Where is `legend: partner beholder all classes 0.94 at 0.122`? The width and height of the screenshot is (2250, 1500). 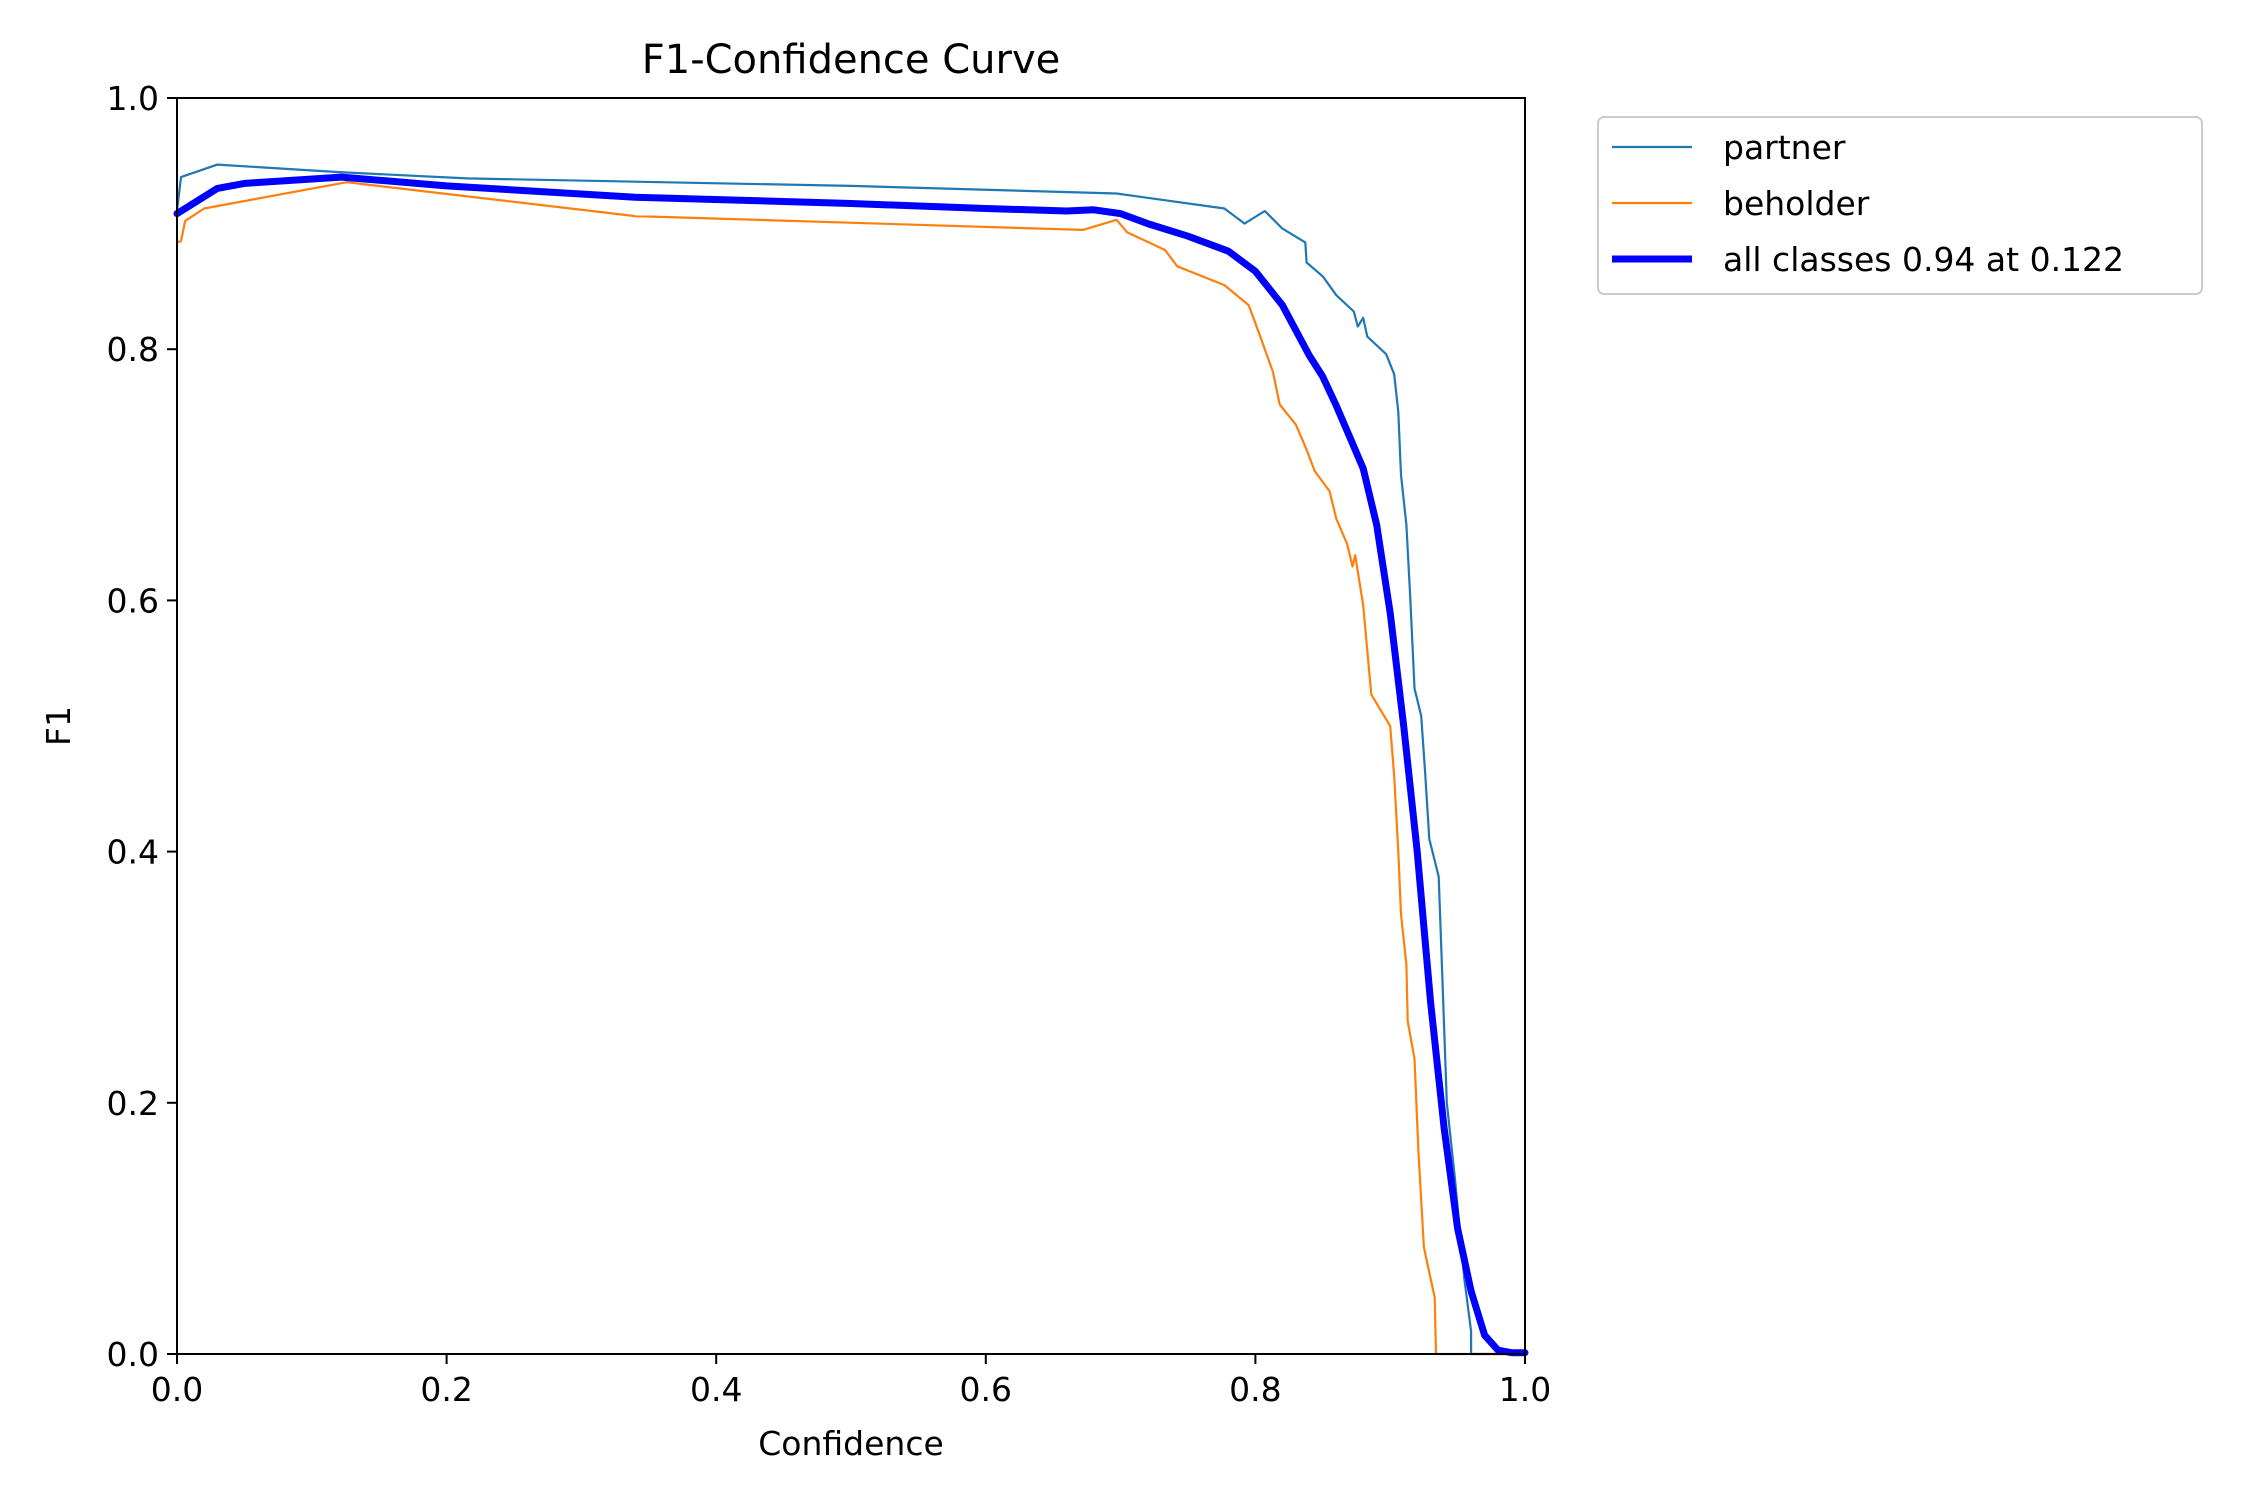
legend: partner beholder all classes 0.94 at 0.122 is located at coordinates (1900, 205).